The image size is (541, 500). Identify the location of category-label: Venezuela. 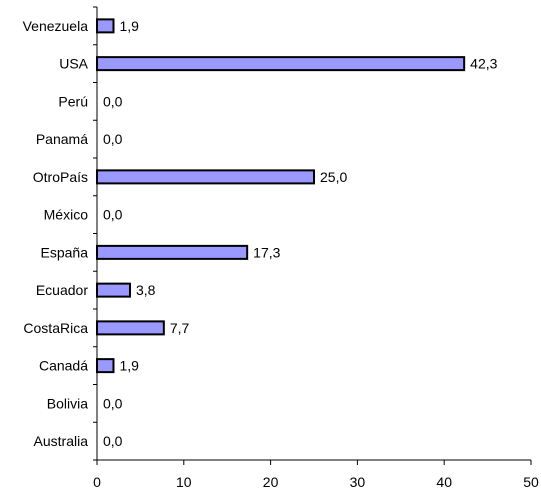
(56, 26).